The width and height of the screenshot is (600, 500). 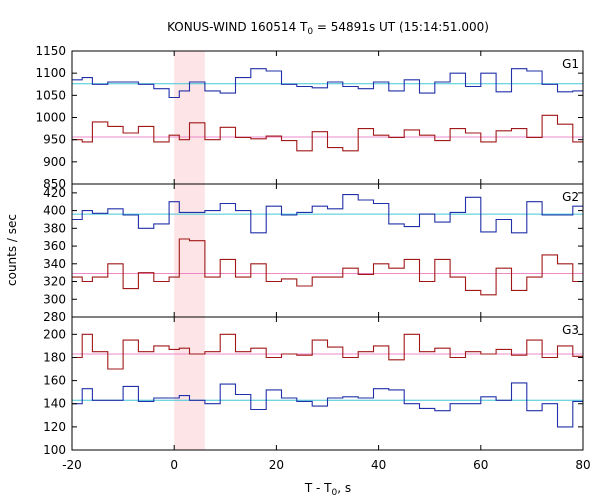 I want to click on x-tick-label: 0, so click(x=174, y=465).